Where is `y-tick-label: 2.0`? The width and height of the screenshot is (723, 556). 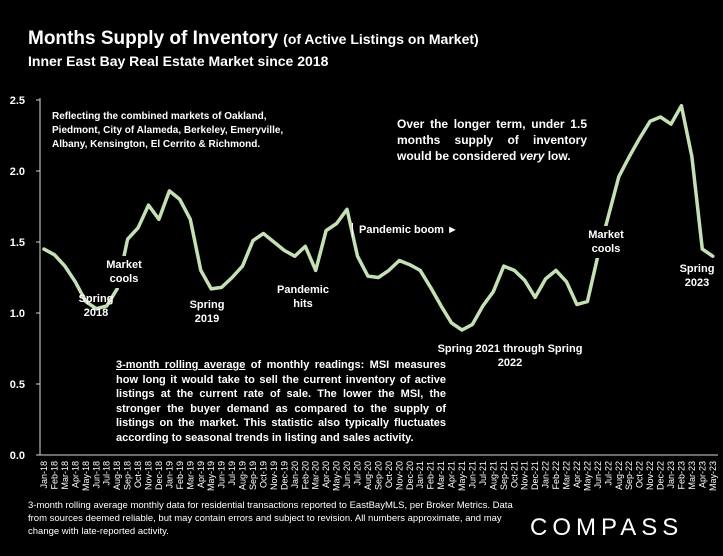
y-tick-label: 2.0 is located at coordinates (17, 172).